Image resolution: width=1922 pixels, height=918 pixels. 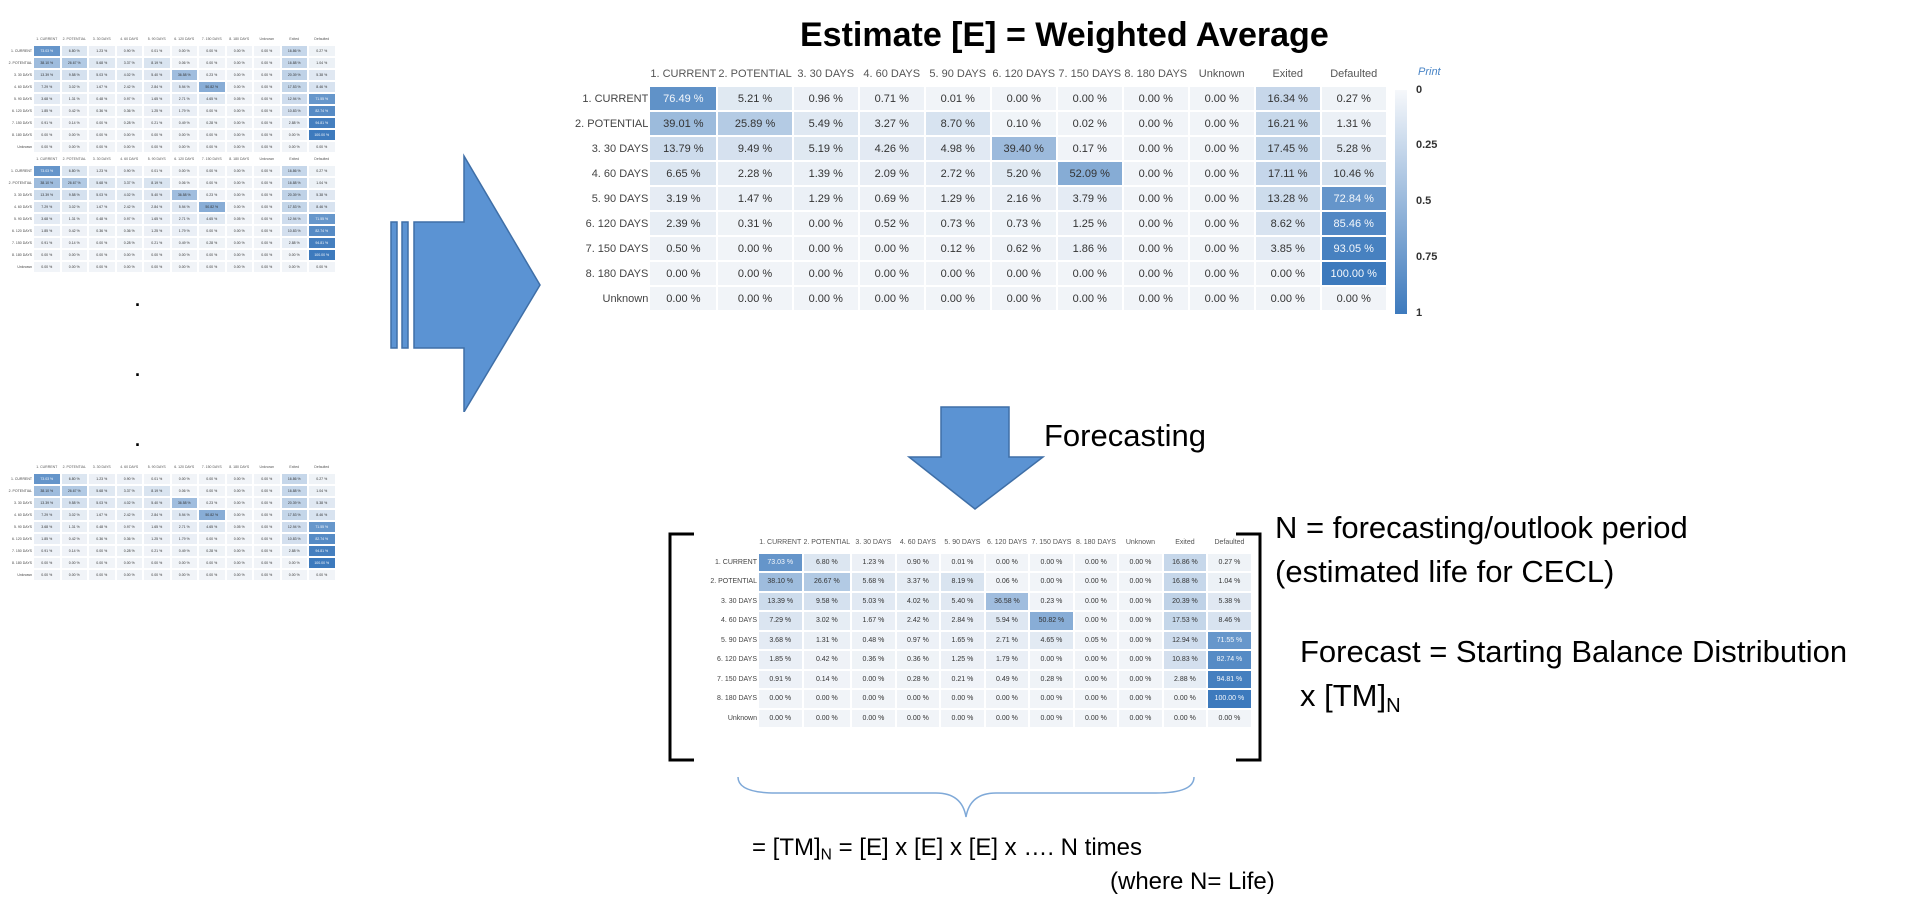 I want to click on matrix-cell: 0.48 %, so click(x=102, y=99).